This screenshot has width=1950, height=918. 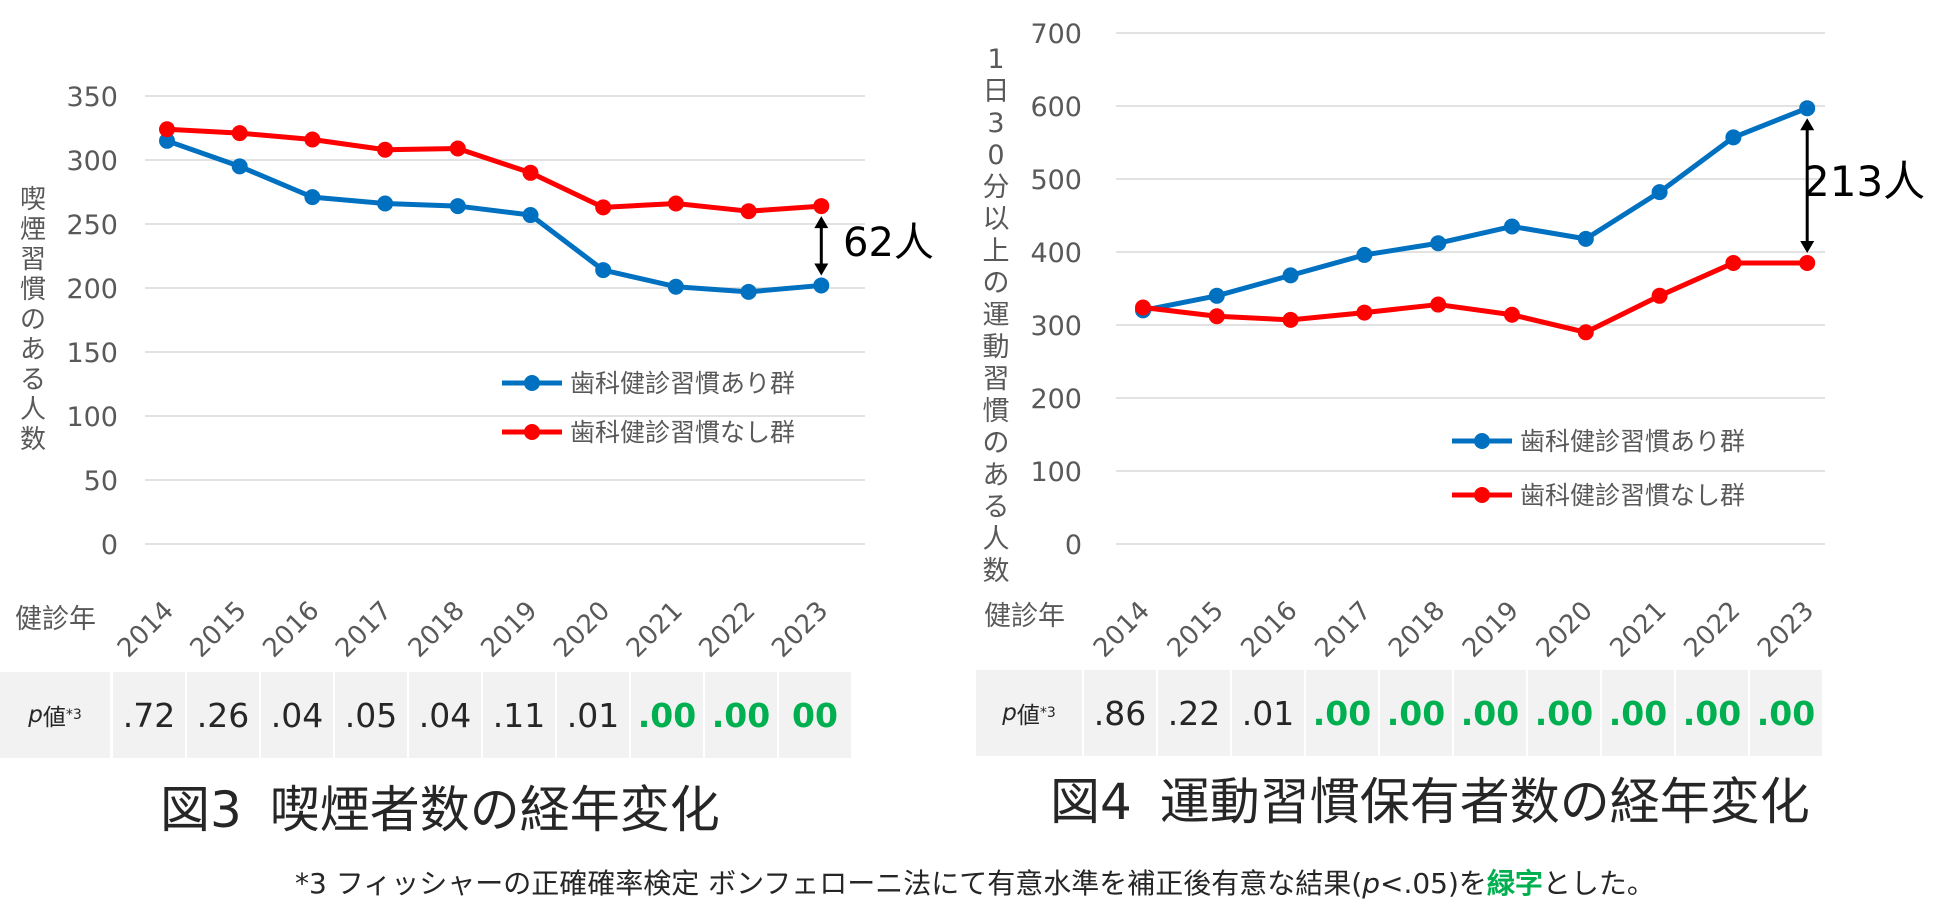 I want to click on footnote-suffix: とした。, so click(x=1598, y=883).